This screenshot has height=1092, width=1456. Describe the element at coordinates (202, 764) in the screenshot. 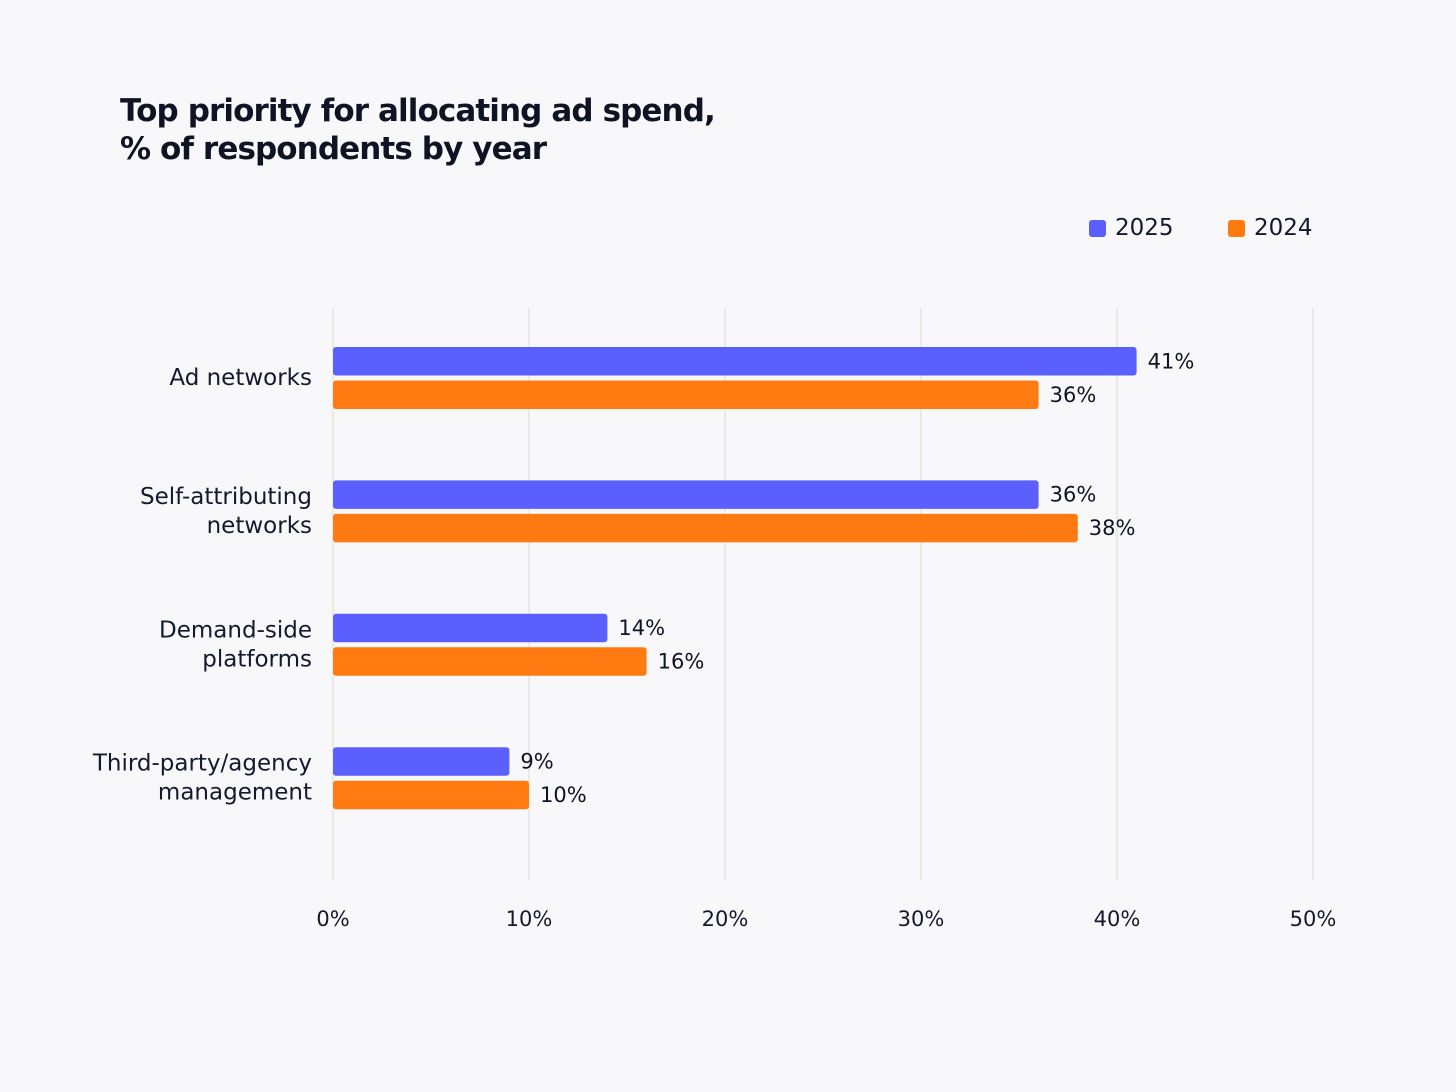

I see `category-label-3-line-0: Third-party/agency` at that location.